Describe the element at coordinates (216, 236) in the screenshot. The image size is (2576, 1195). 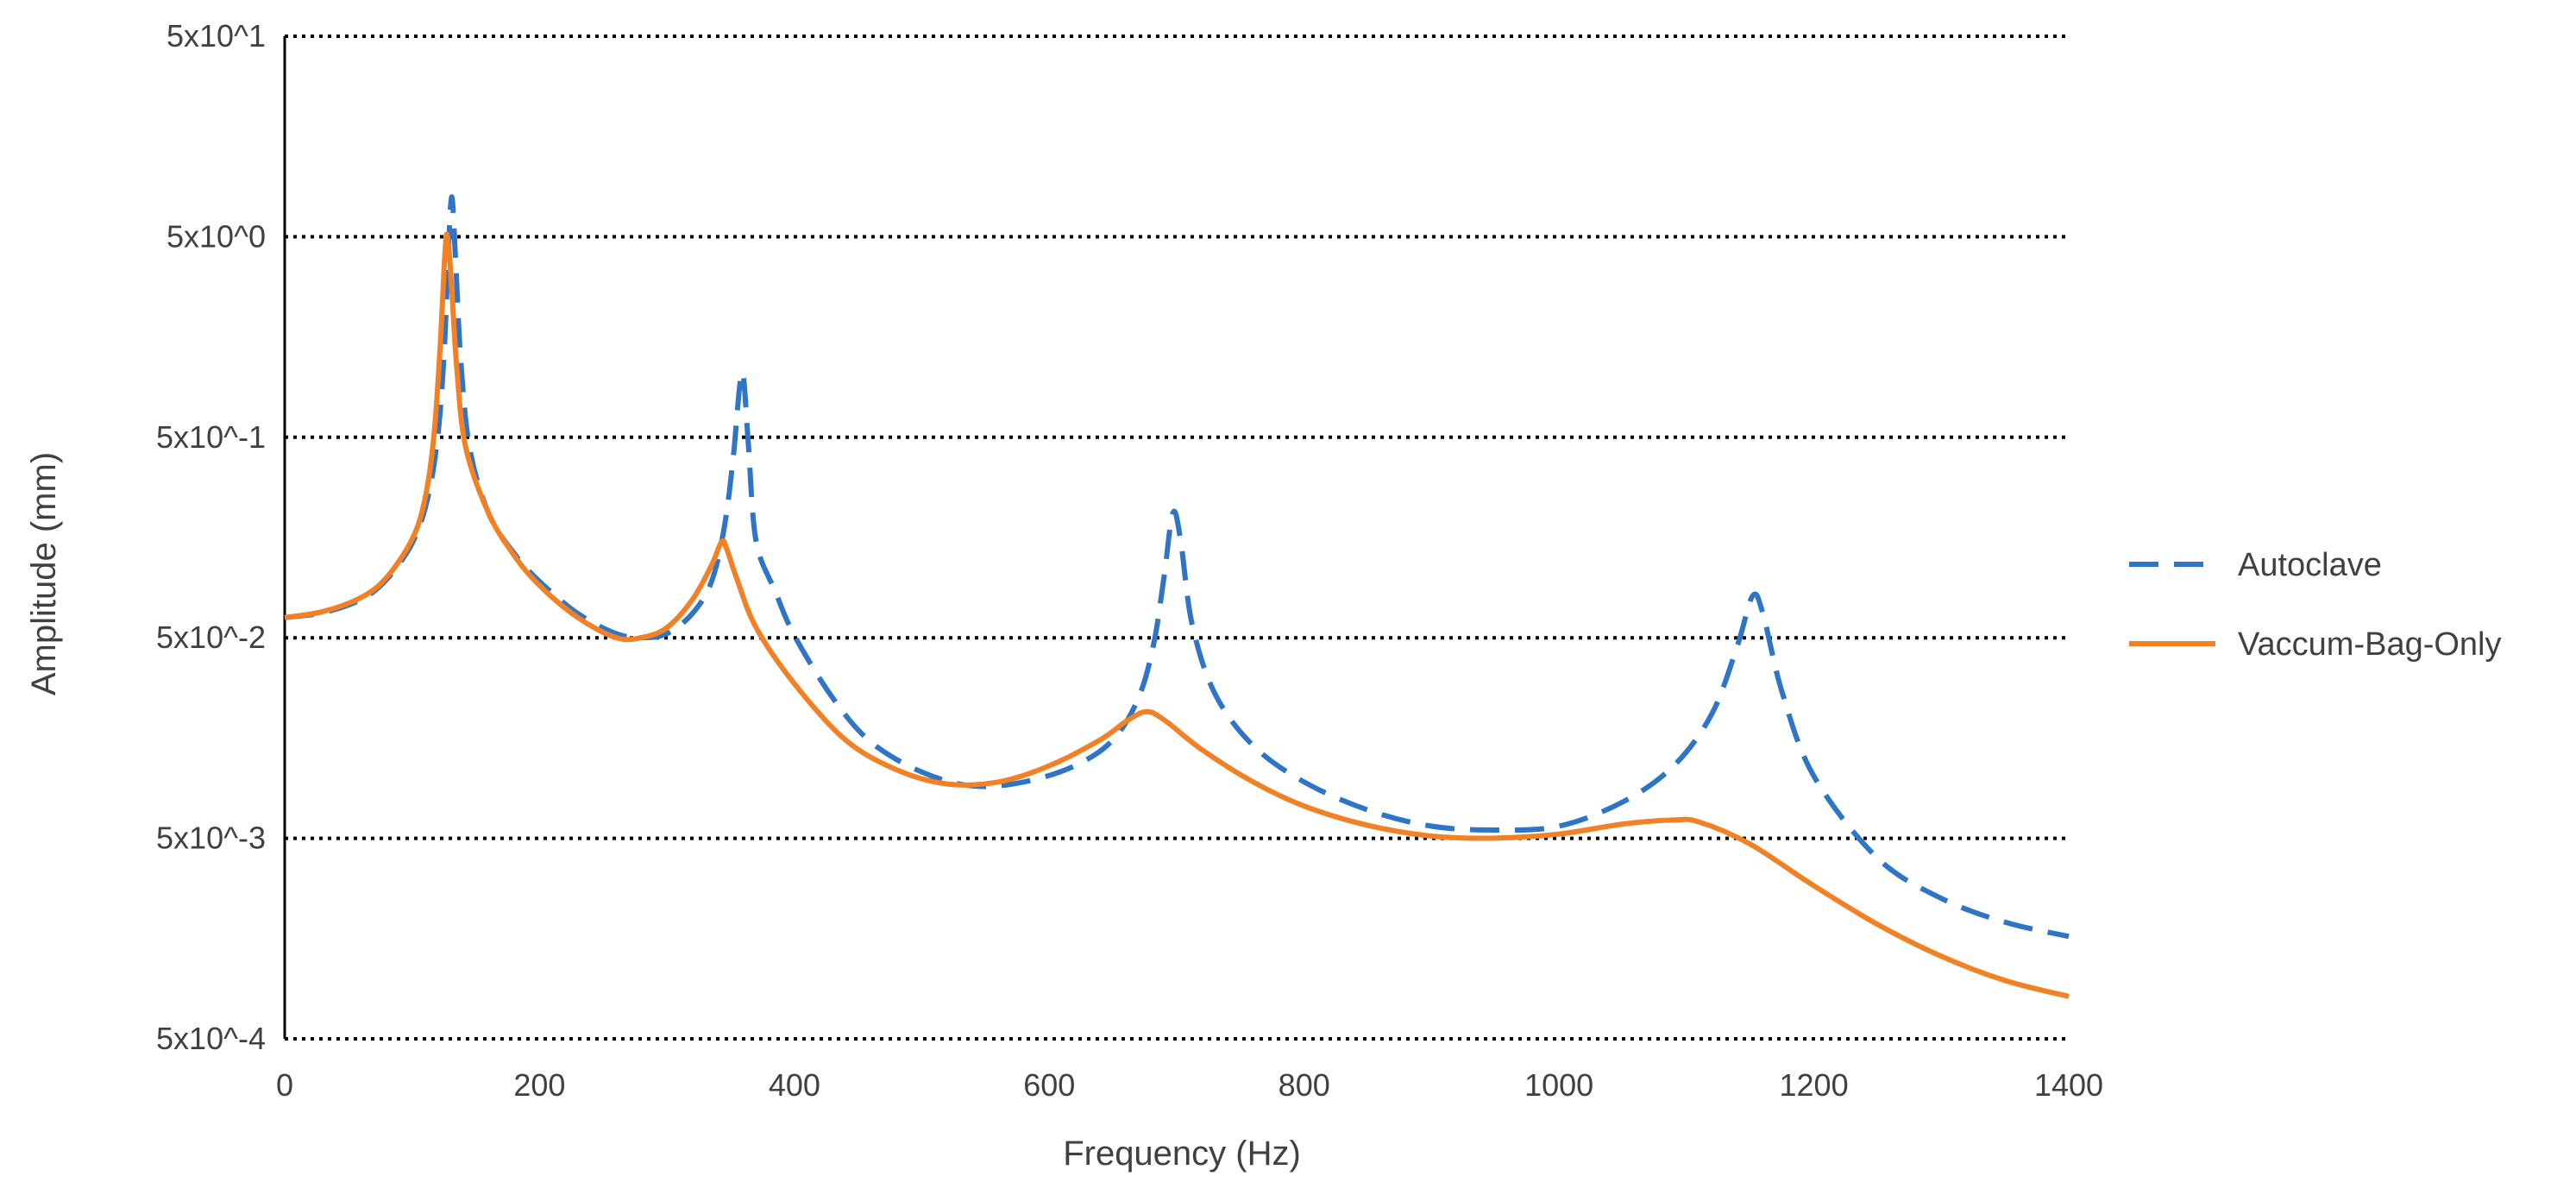
I see `y-tick-label: 5x10^0` at that location.